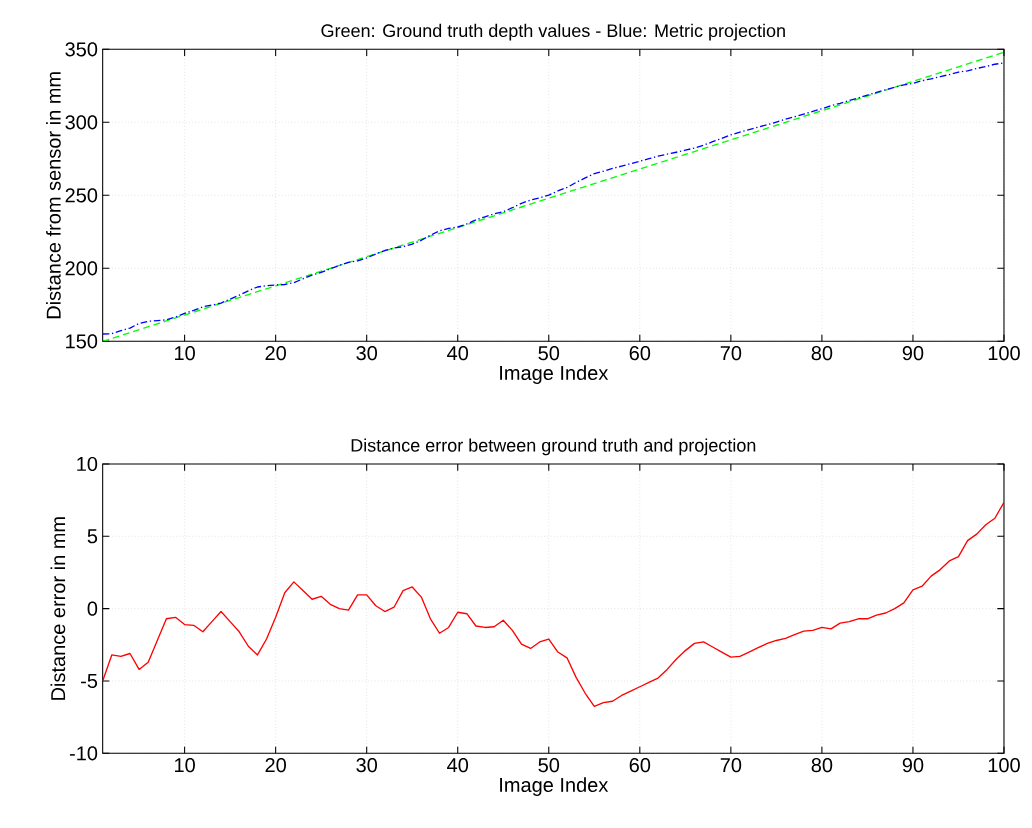 Image resolution: width=1032 pixels, height=828 pixels. What do you see at coordinates (58, 608) in the screenshot?
I see `y-axis-title: Distance error in mm` at bounding box center [58, 608].